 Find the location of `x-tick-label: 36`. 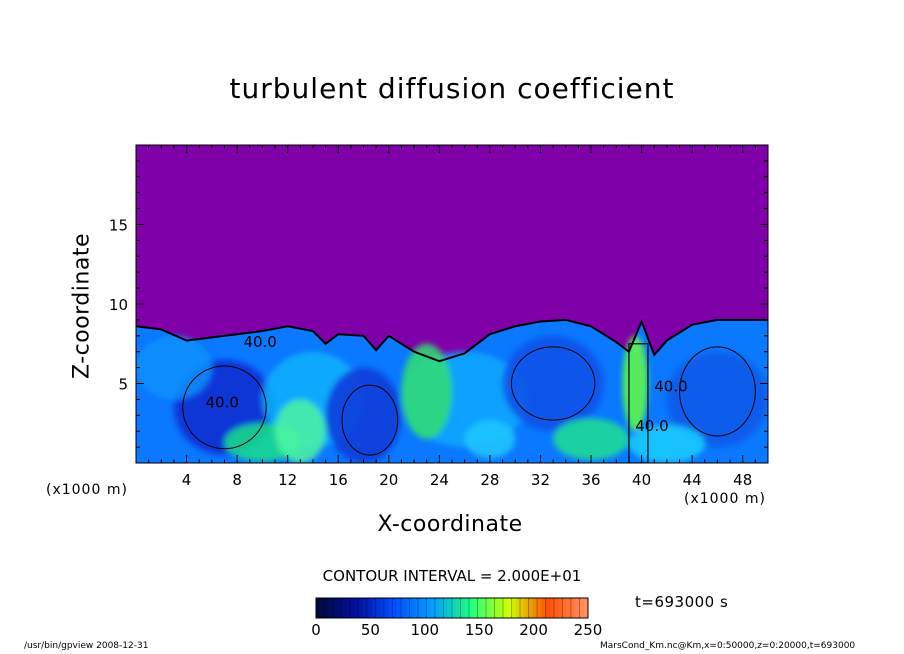

x-tick-label: 36 is located at coordinates (590, 480).